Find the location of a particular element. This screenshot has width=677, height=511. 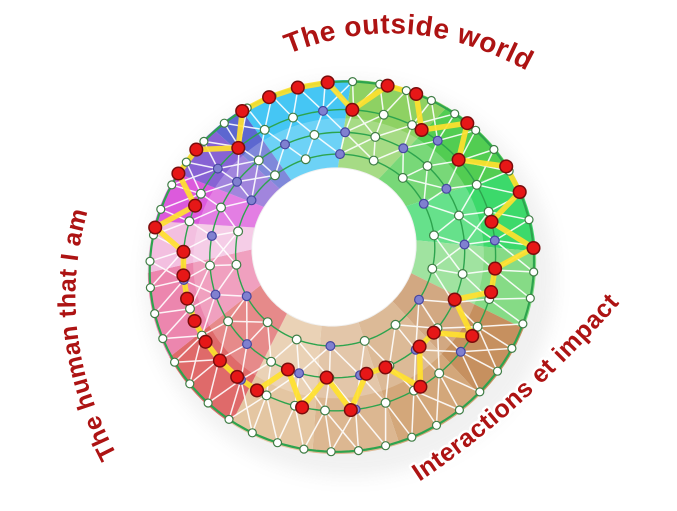

label-text-human-that-i-am: The human that I am is located at coordinates (88, 335).